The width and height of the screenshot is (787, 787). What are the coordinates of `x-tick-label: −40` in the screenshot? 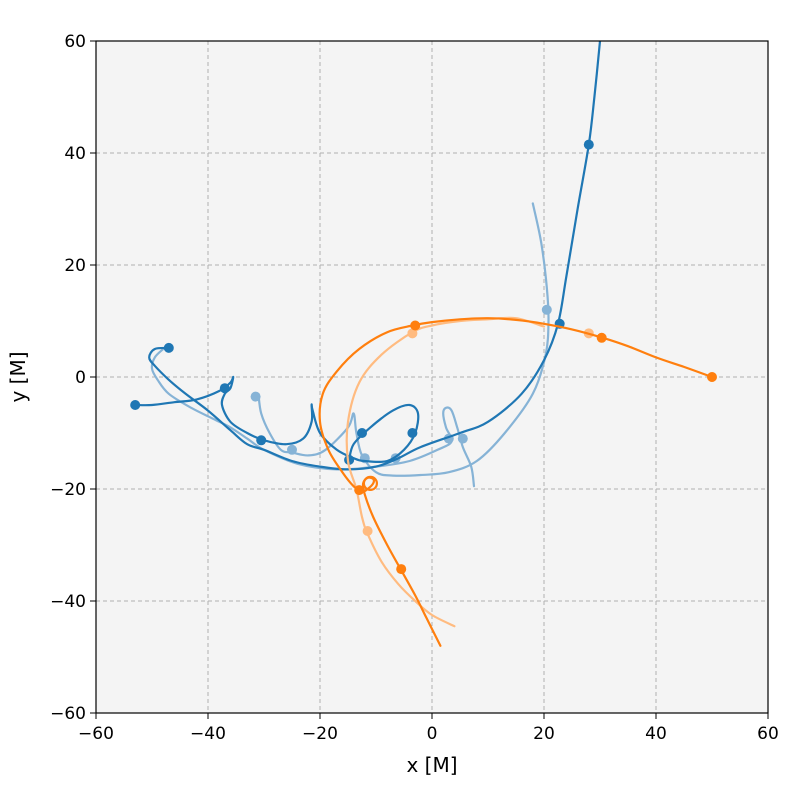 It's located at (208, 734).